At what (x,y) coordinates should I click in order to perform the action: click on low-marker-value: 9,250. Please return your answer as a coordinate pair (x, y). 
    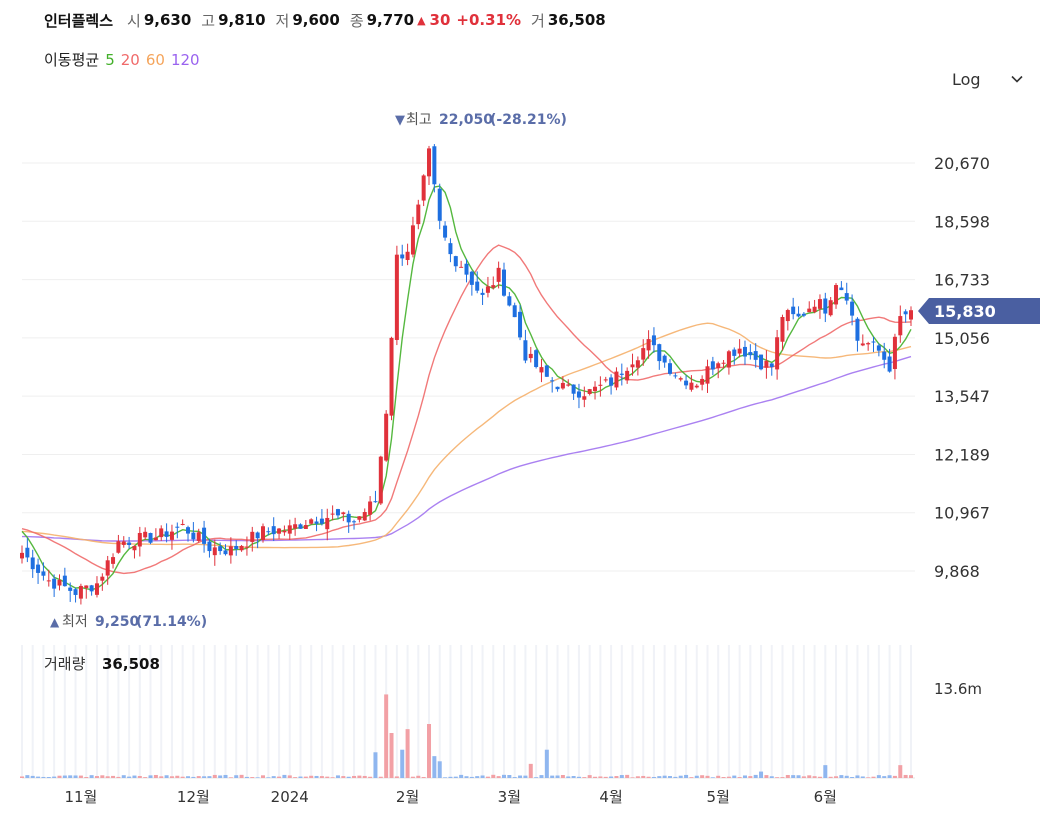
    Looking at the image, I should click on (117, 622).